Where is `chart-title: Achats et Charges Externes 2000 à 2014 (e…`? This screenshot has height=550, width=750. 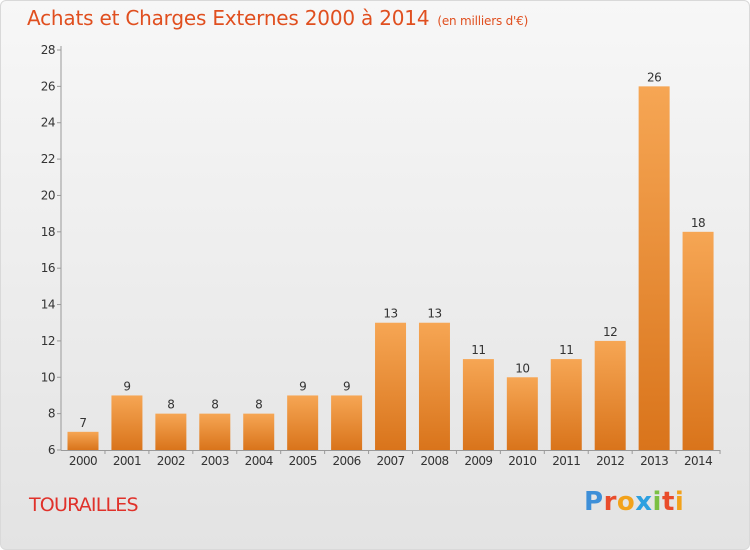 chart-title: Achats et Charges Externes 2000 à 2014 (e… is located at coordinates (277, 18).